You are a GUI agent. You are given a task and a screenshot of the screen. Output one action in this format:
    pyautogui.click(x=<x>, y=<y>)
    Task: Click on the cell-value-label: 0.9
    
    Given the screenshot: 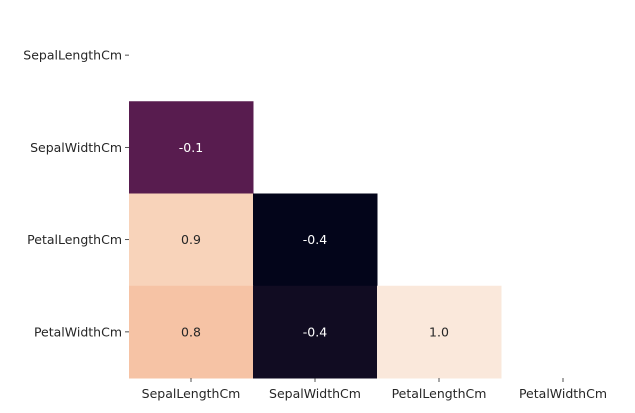 What is the action you would take?
    pyautogui.click(x=191, y=239)
    